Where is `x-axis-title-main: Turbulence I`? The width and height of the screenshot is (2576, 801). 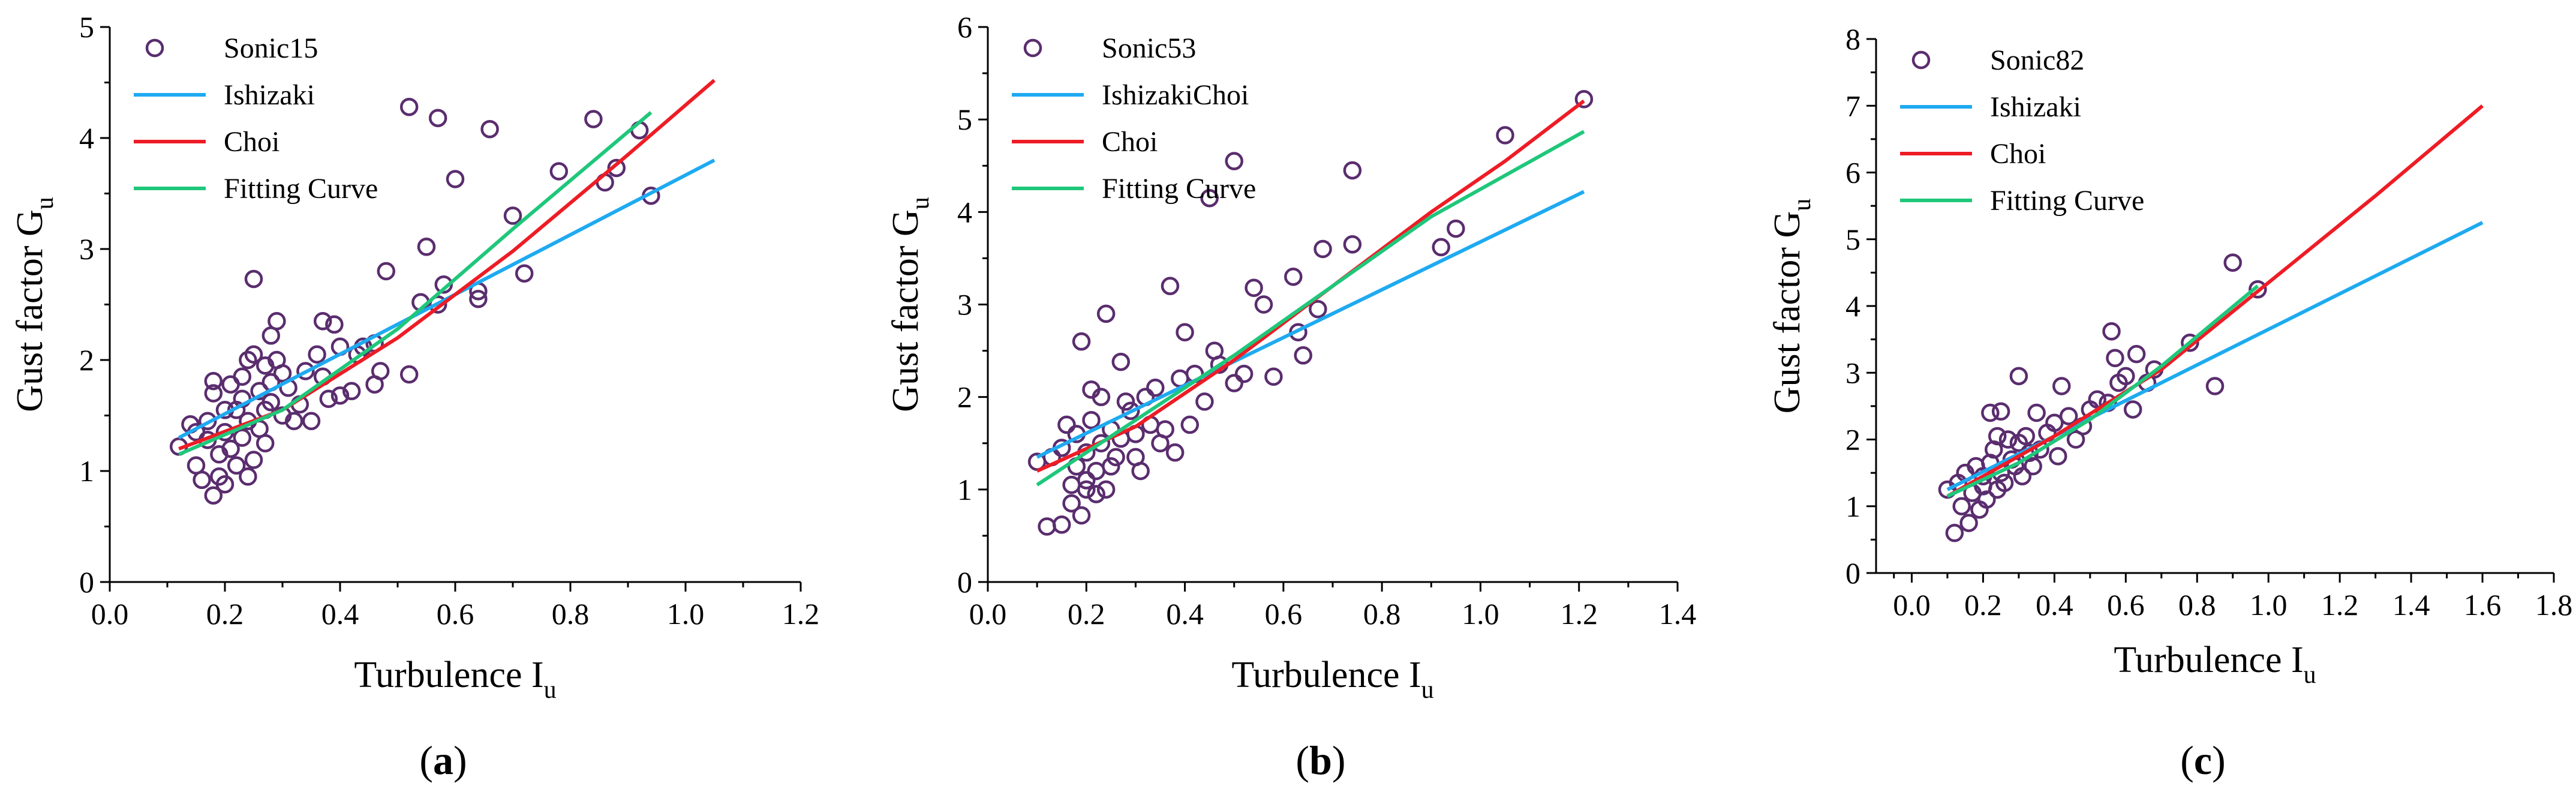 x-axis-title-main: Turbulence I is located at coordinates (2209, 660).